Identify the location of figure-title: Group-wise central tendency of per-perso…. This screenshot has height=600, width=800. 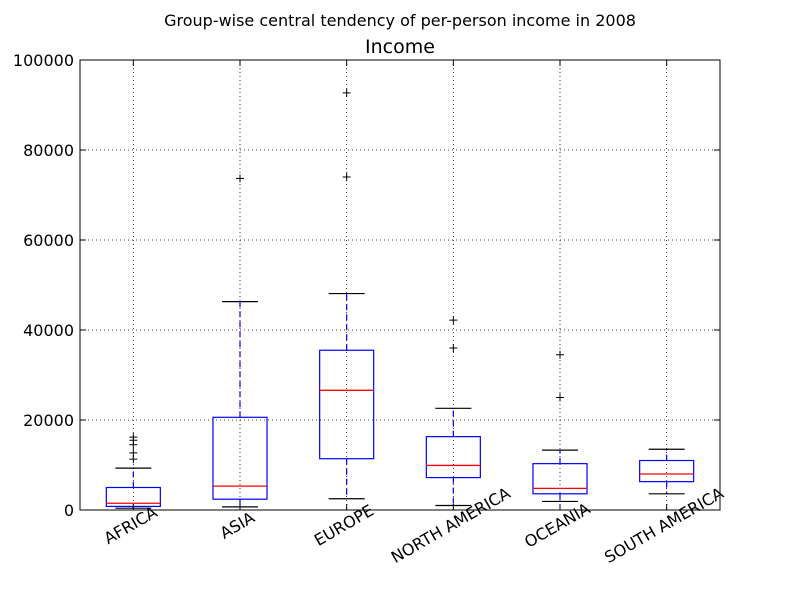
(400, 20).